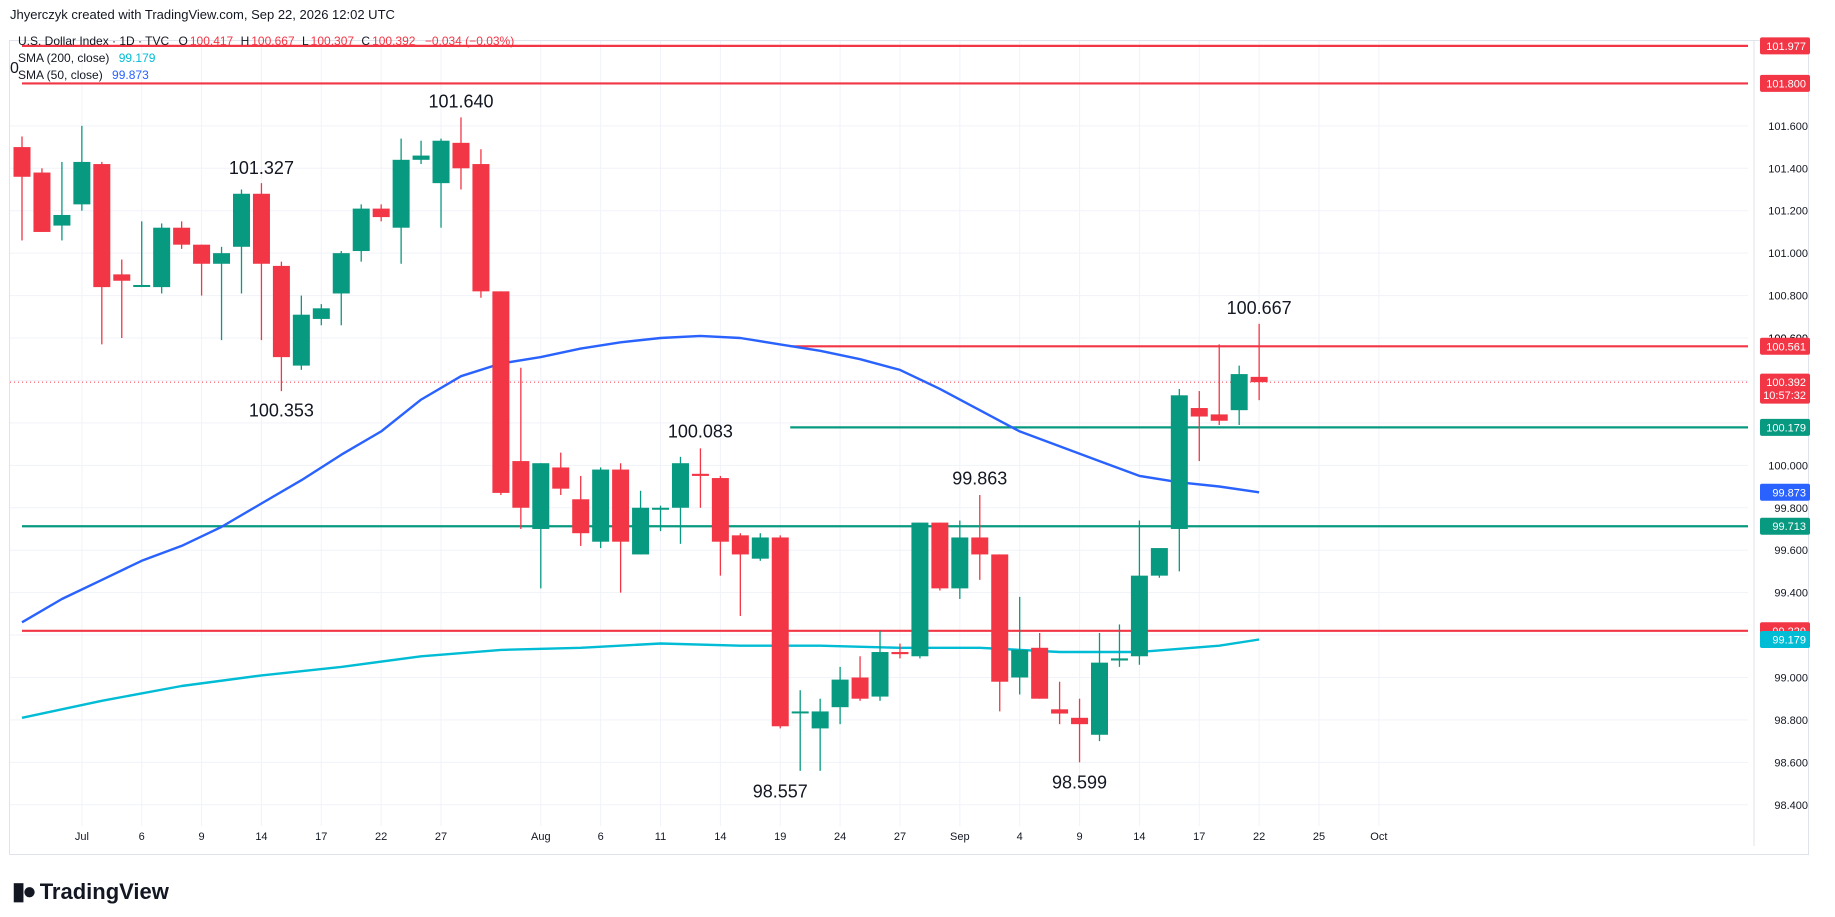 This screenshot has height=917, width=1835. Describe the element at coordinates (1788, 127) in the screenshot. I see `y-tick-label: 101.600` at that location.